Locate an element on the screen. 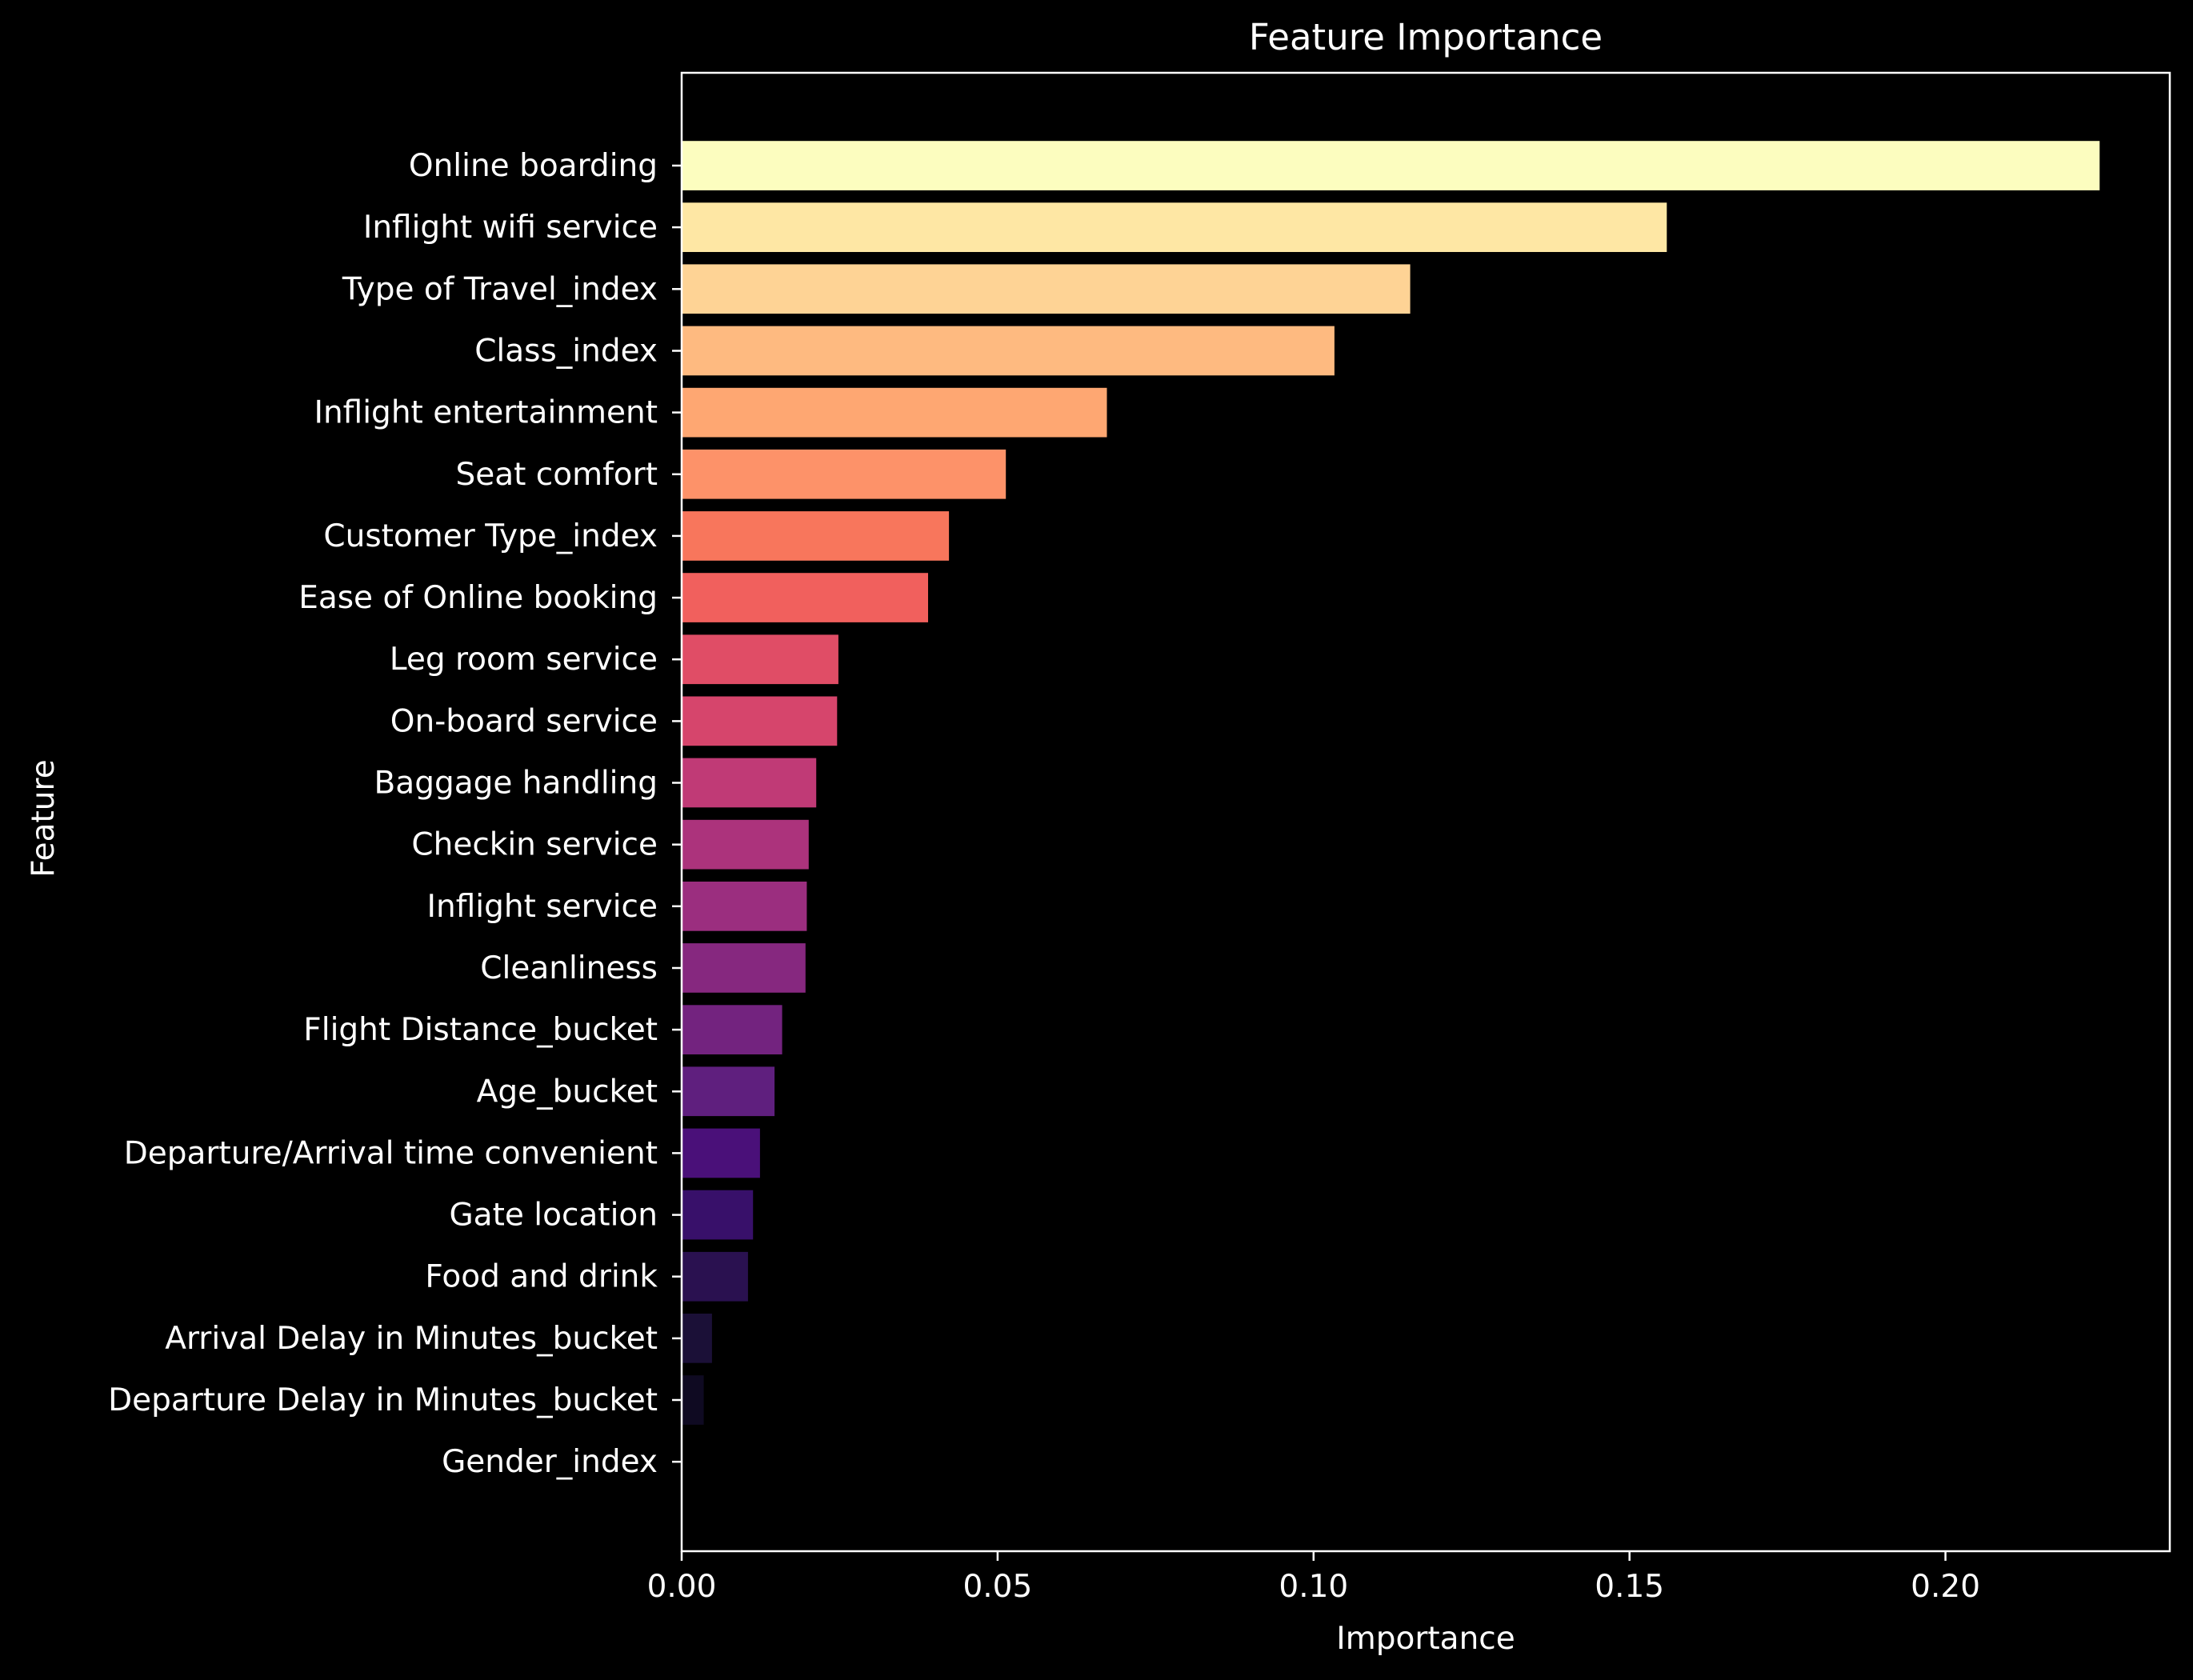 This screenshot has height=1680, width=2193. y-axis-label: Feature is located at coordinates (44, 818).